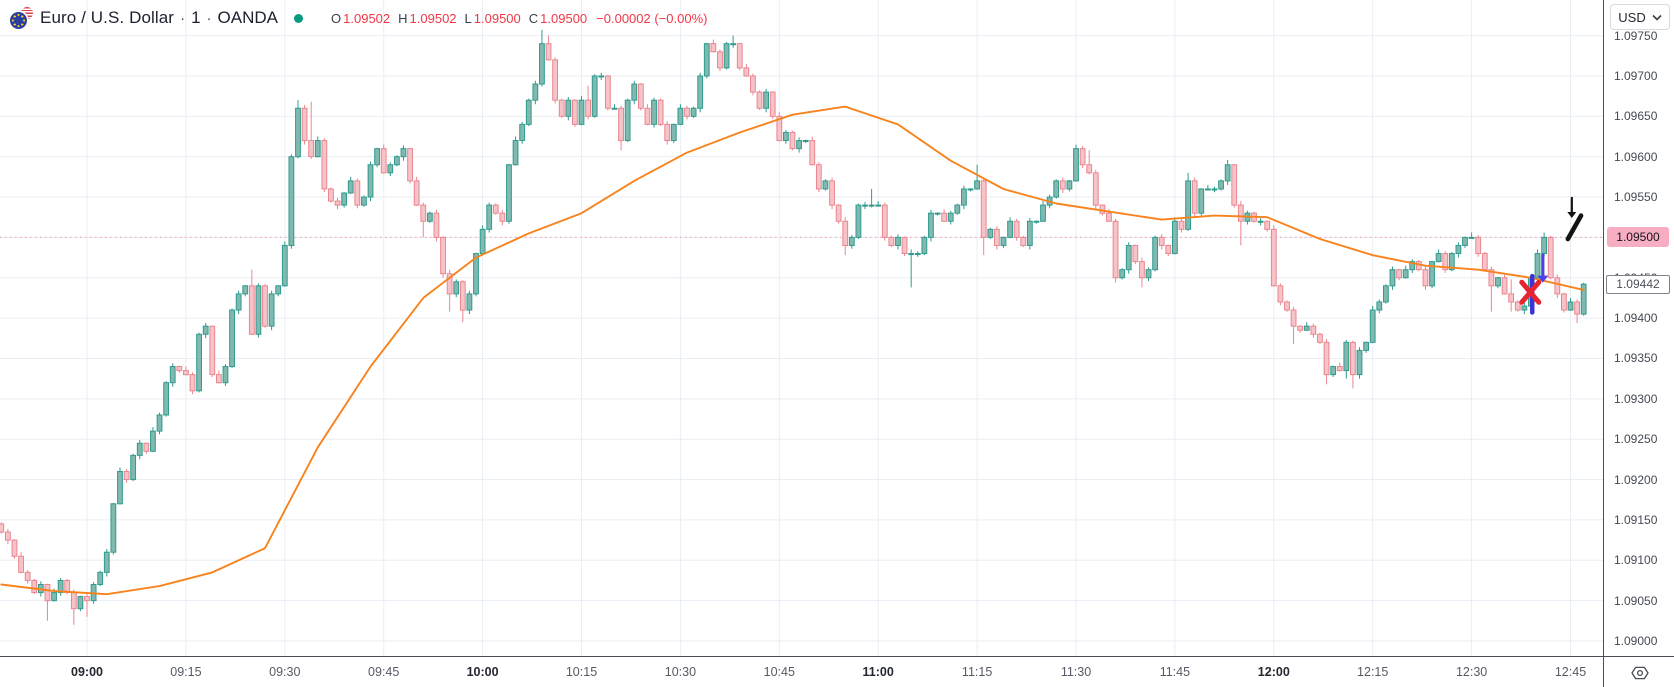 The image size is (1674, 687). I want to click on time-tick-label: 10:45, so click(779, 672).